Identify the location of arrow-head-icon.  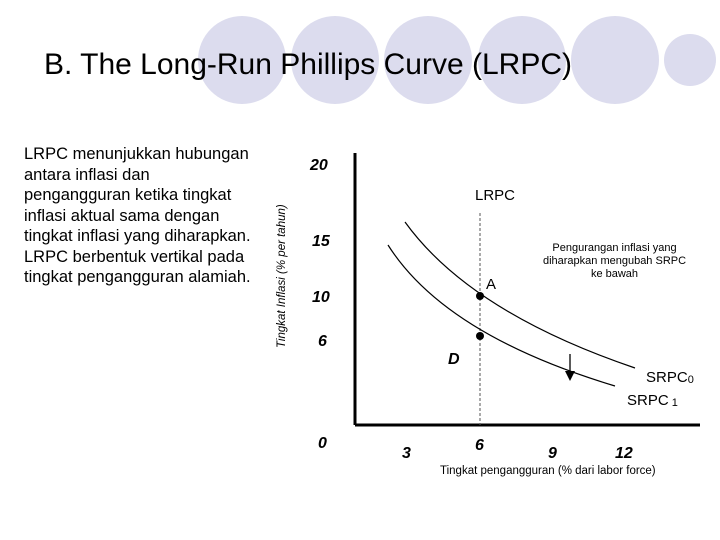
(570, 376).